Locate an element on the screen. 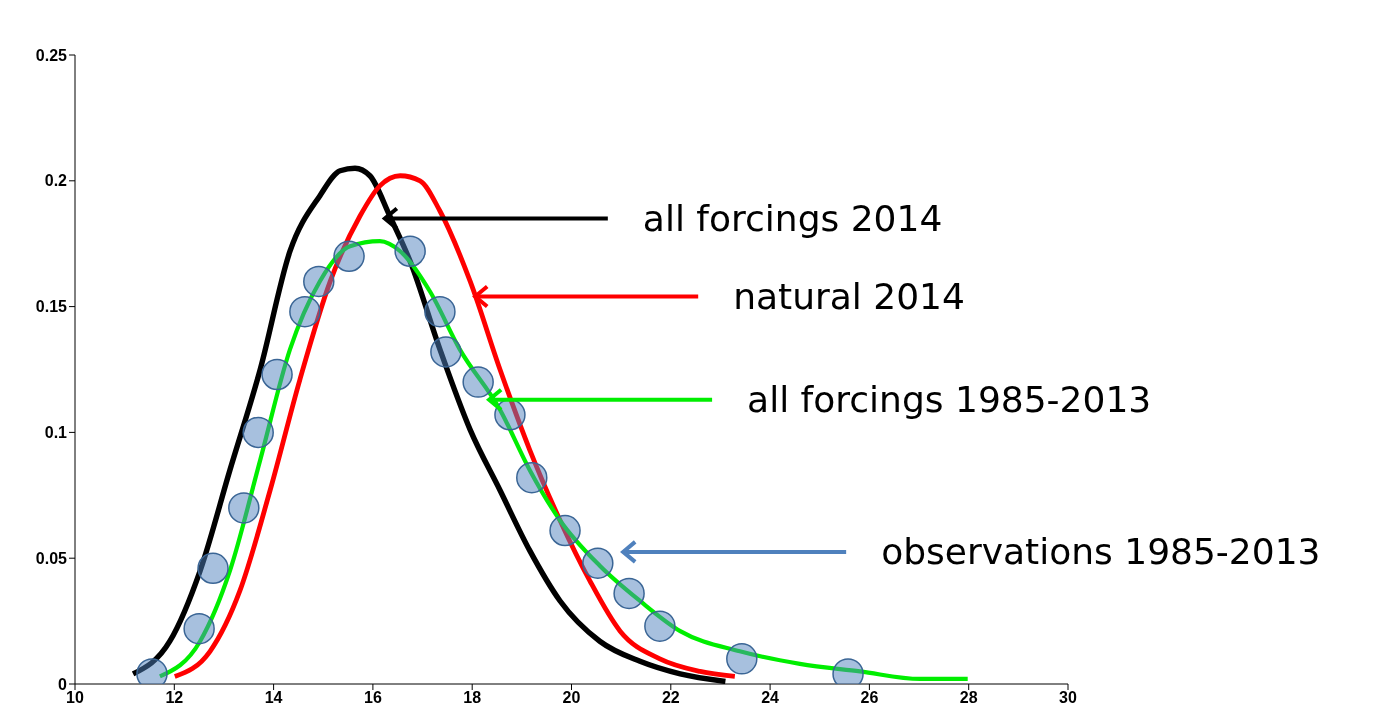  x-tick-label: 14 is located at coordinates (273, 698).